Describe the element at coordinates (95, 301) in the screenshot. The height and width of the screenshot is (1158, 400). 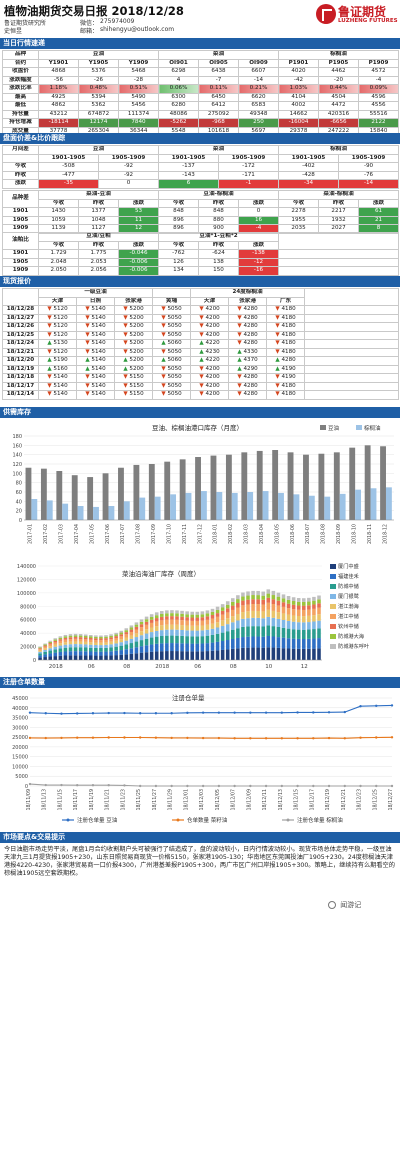
I see `spot-city-head: 日照` at that location.